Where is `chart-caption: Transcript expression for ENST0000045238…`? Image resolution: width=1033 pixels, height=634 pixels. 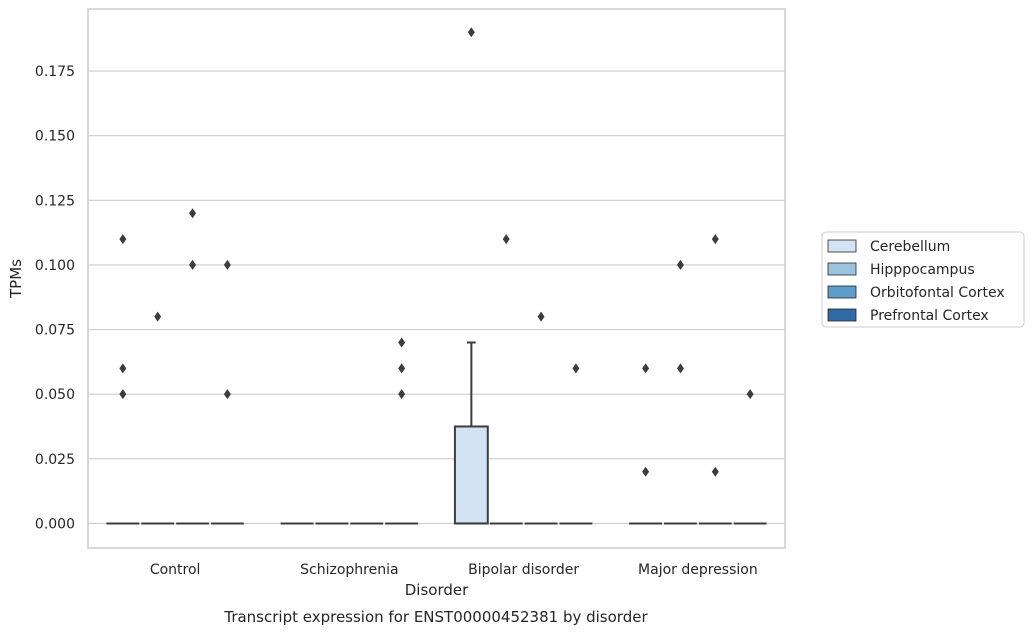 chart-caption: Transcript expression for ENST0000045238… is located at coordinates (435, 617).